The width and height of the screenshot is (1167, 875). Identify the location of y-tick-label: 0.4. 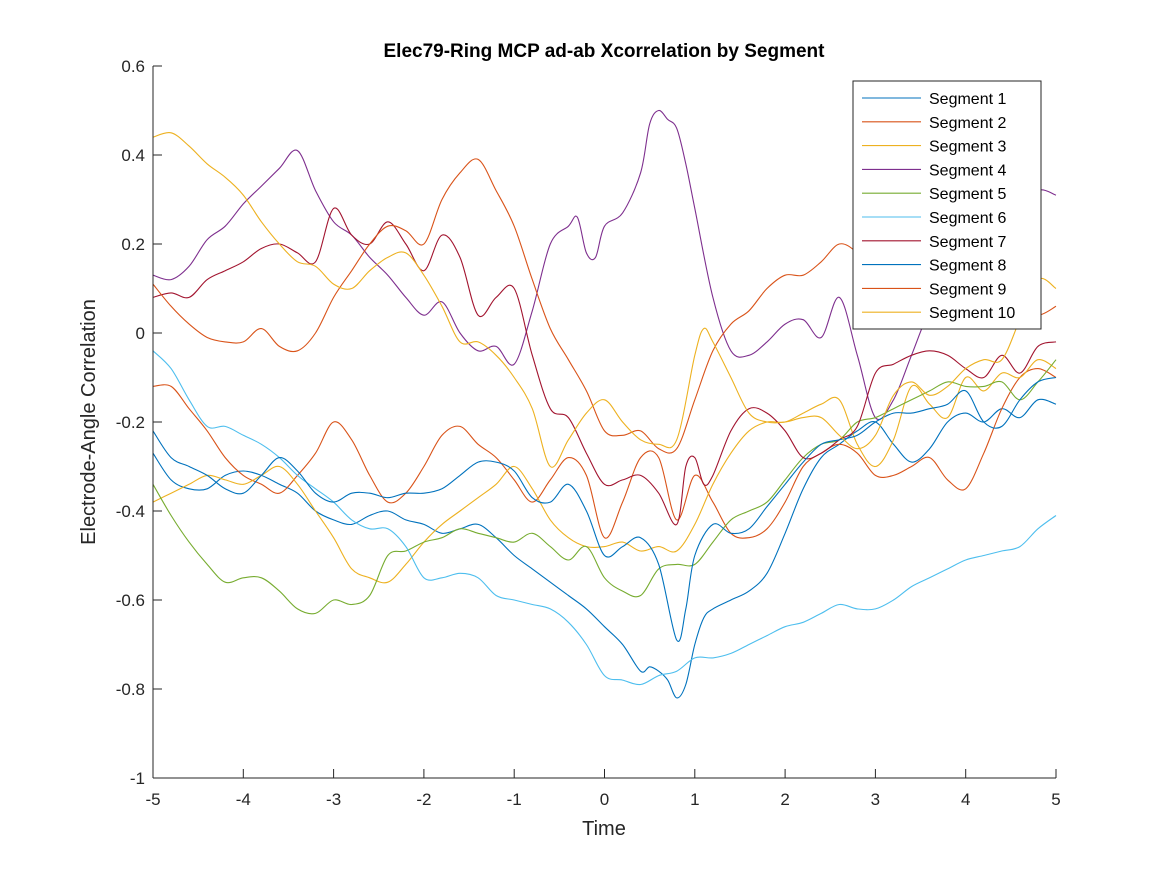
(133, 155).